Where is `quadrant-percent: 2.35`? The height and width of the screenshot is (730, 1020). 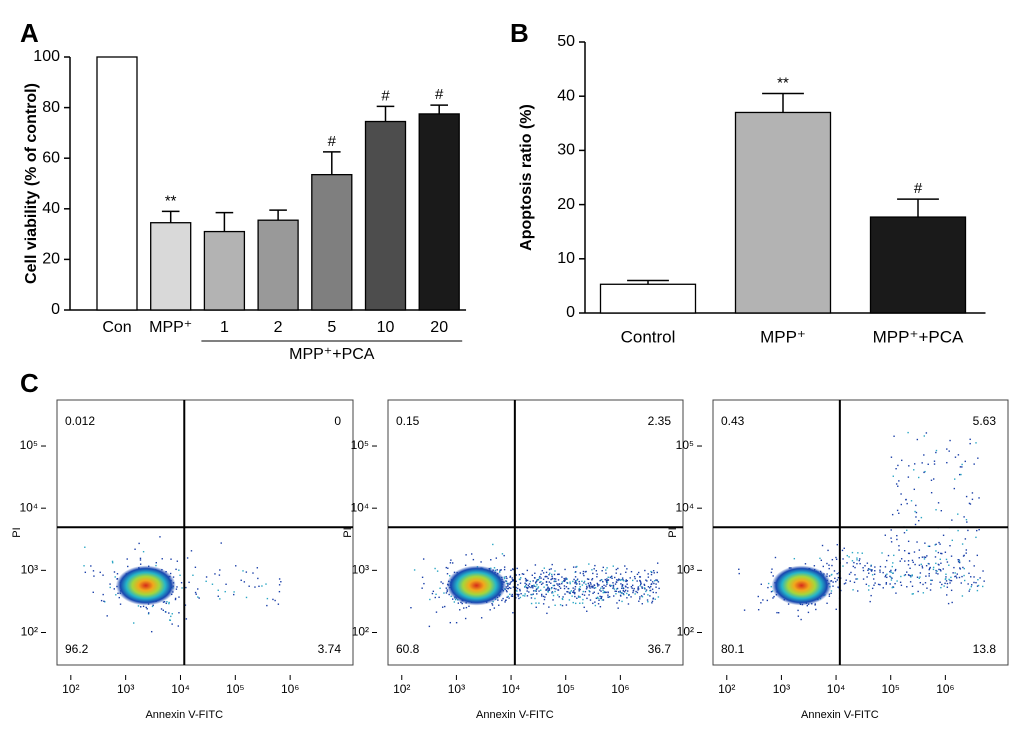 quadrant-percent: 2.35 is located at coordinates (660, 421).